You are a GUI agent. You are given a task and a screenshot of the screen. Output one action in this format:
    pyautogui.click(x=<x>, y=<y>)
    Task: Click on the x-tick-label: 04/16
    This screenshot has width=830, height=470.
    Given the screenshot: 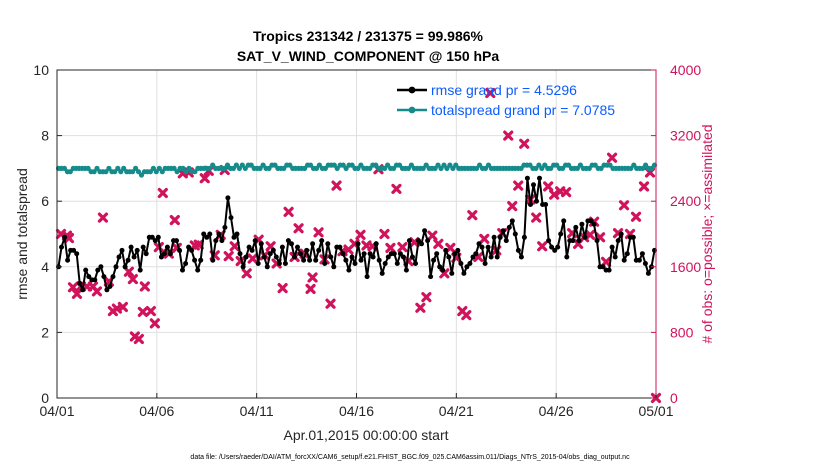 What is the action you would take?
    pyautogui.click(x=356, y=411)
    